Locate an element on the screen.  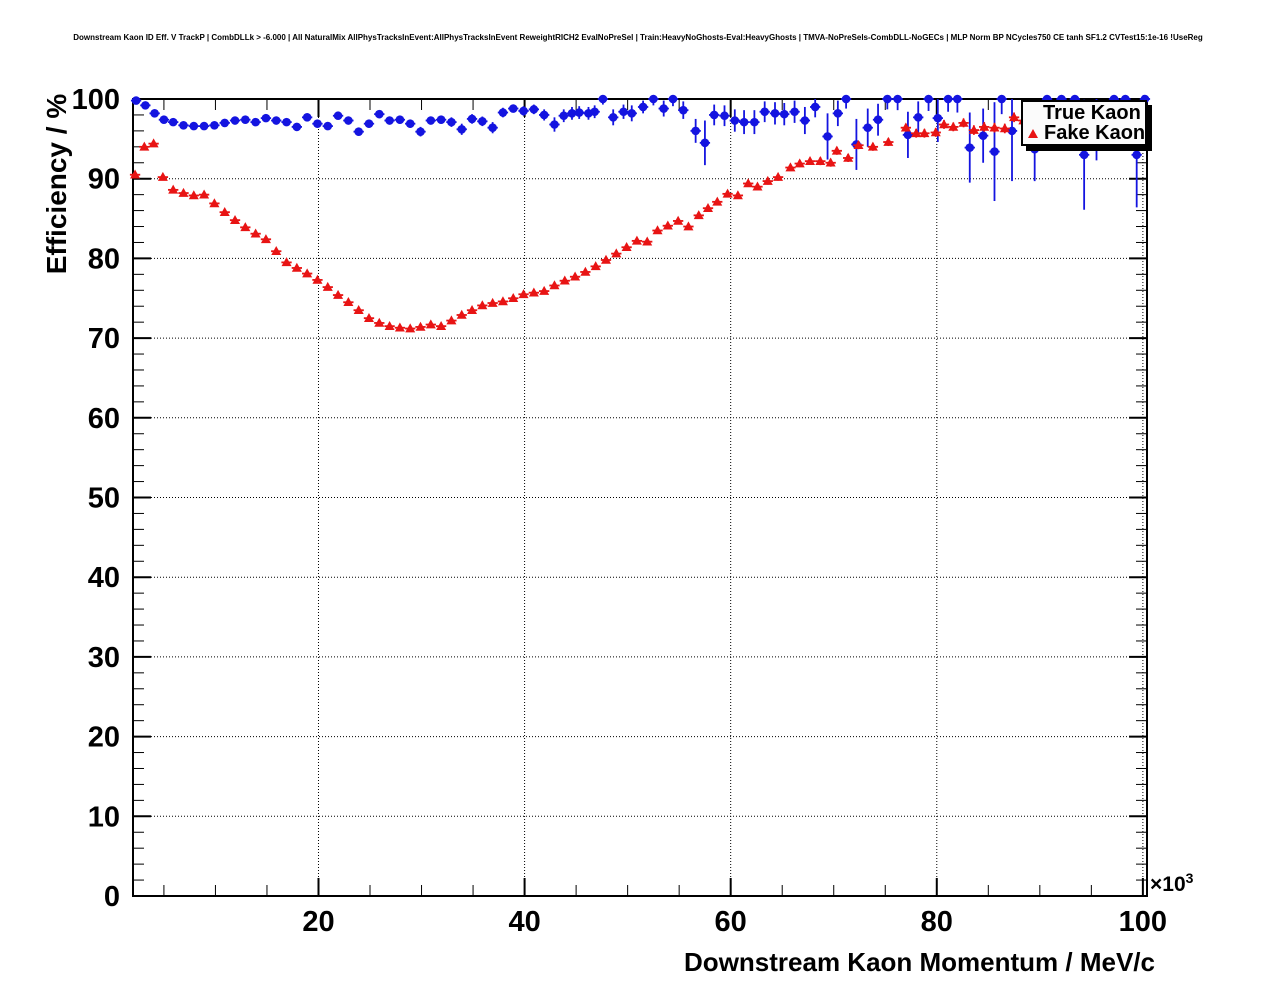
legend-label-fake-kaon: Fake Kaon is located at coordinates (1095, 133).